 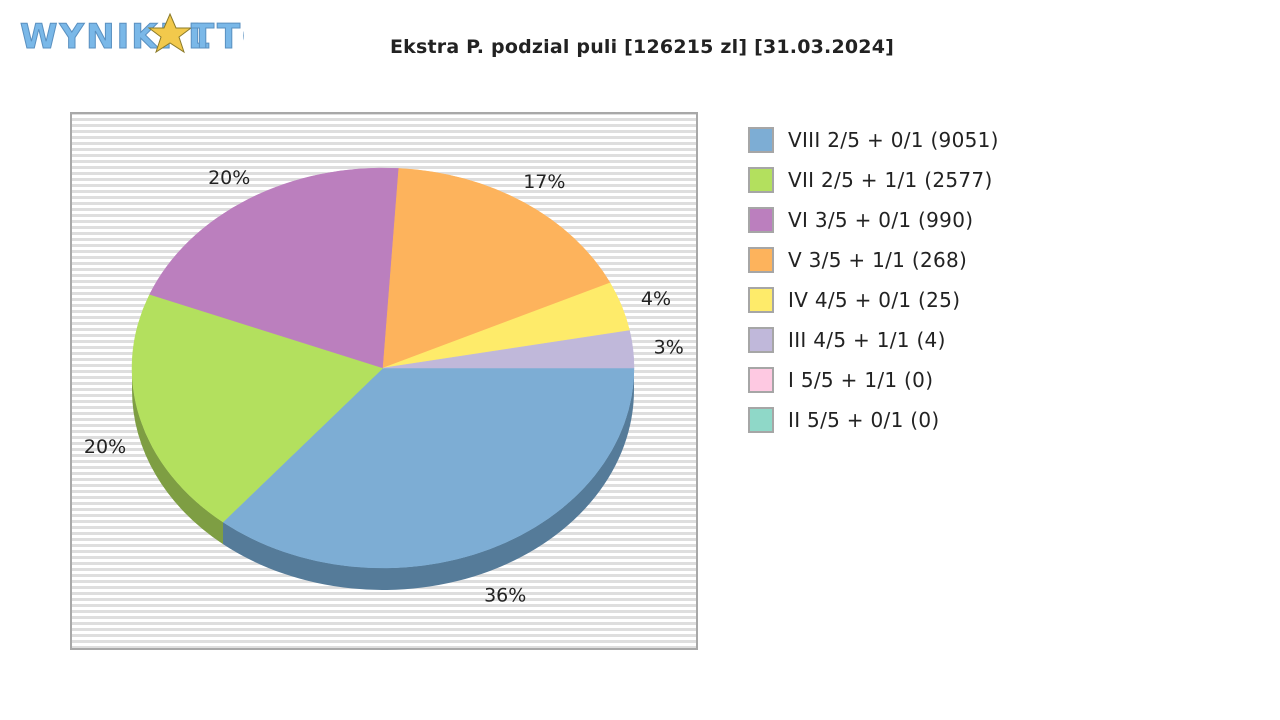 I want to click on legend-item: VIII 2/5 + 0/1 (9051), so click(x=873, y=140).